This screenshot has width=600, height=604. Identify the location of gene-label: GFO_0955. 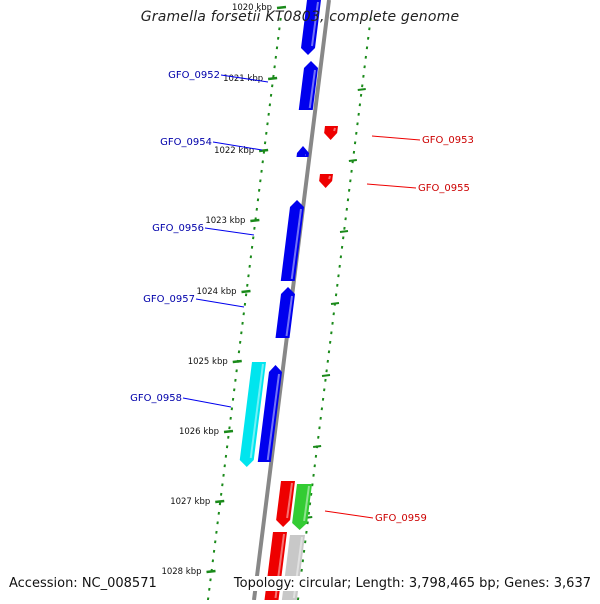
(444, 188).